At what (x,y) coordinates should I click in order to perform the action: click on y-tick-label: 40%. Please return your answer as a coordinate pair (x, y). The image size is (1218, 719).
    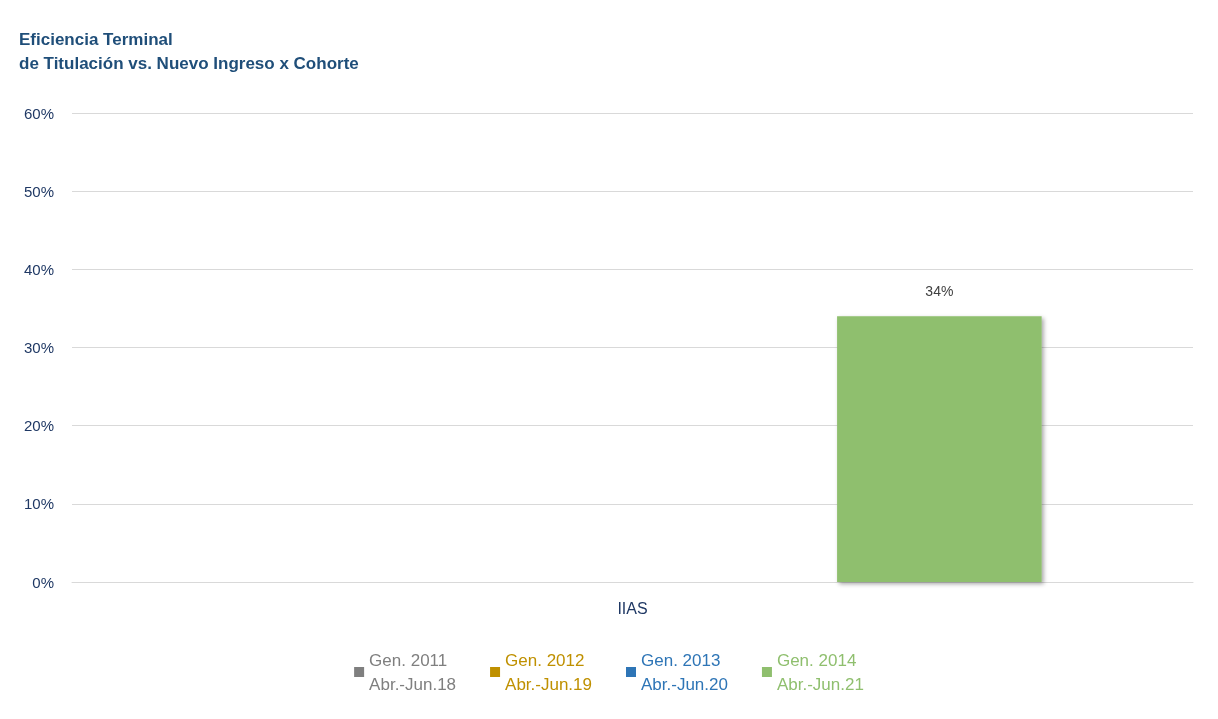
    Looking at the image, I should click on (38, 269).